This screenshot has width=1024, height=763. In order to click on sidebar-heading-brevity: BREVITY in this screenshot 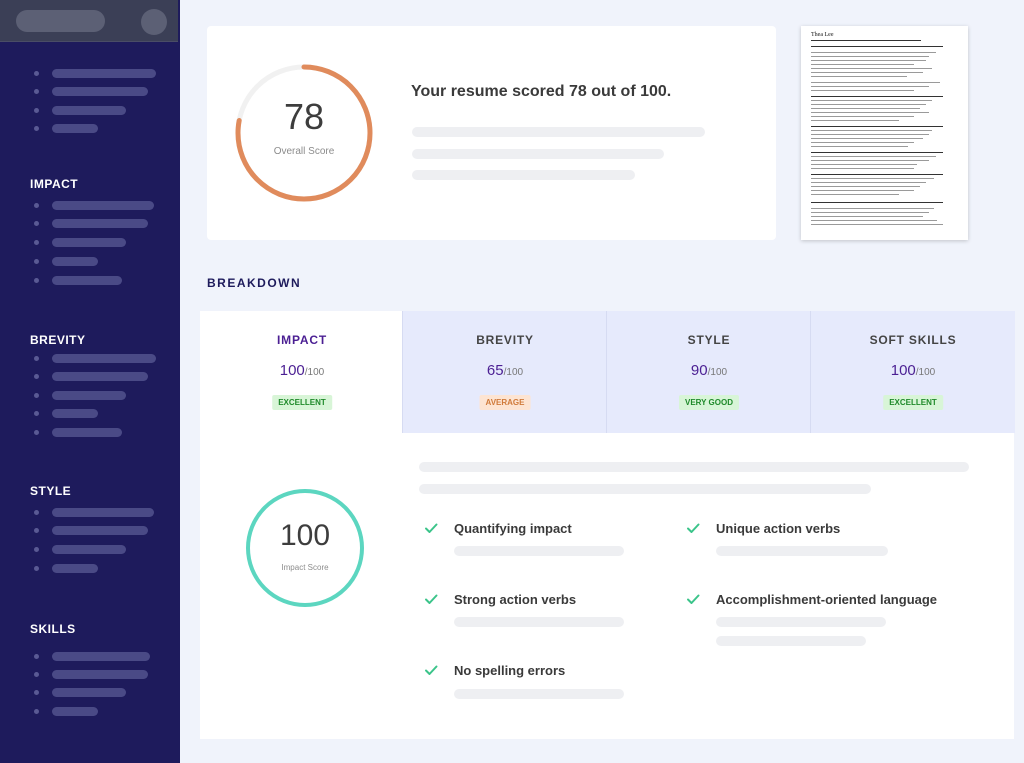, I will do `click(58, 340)`.